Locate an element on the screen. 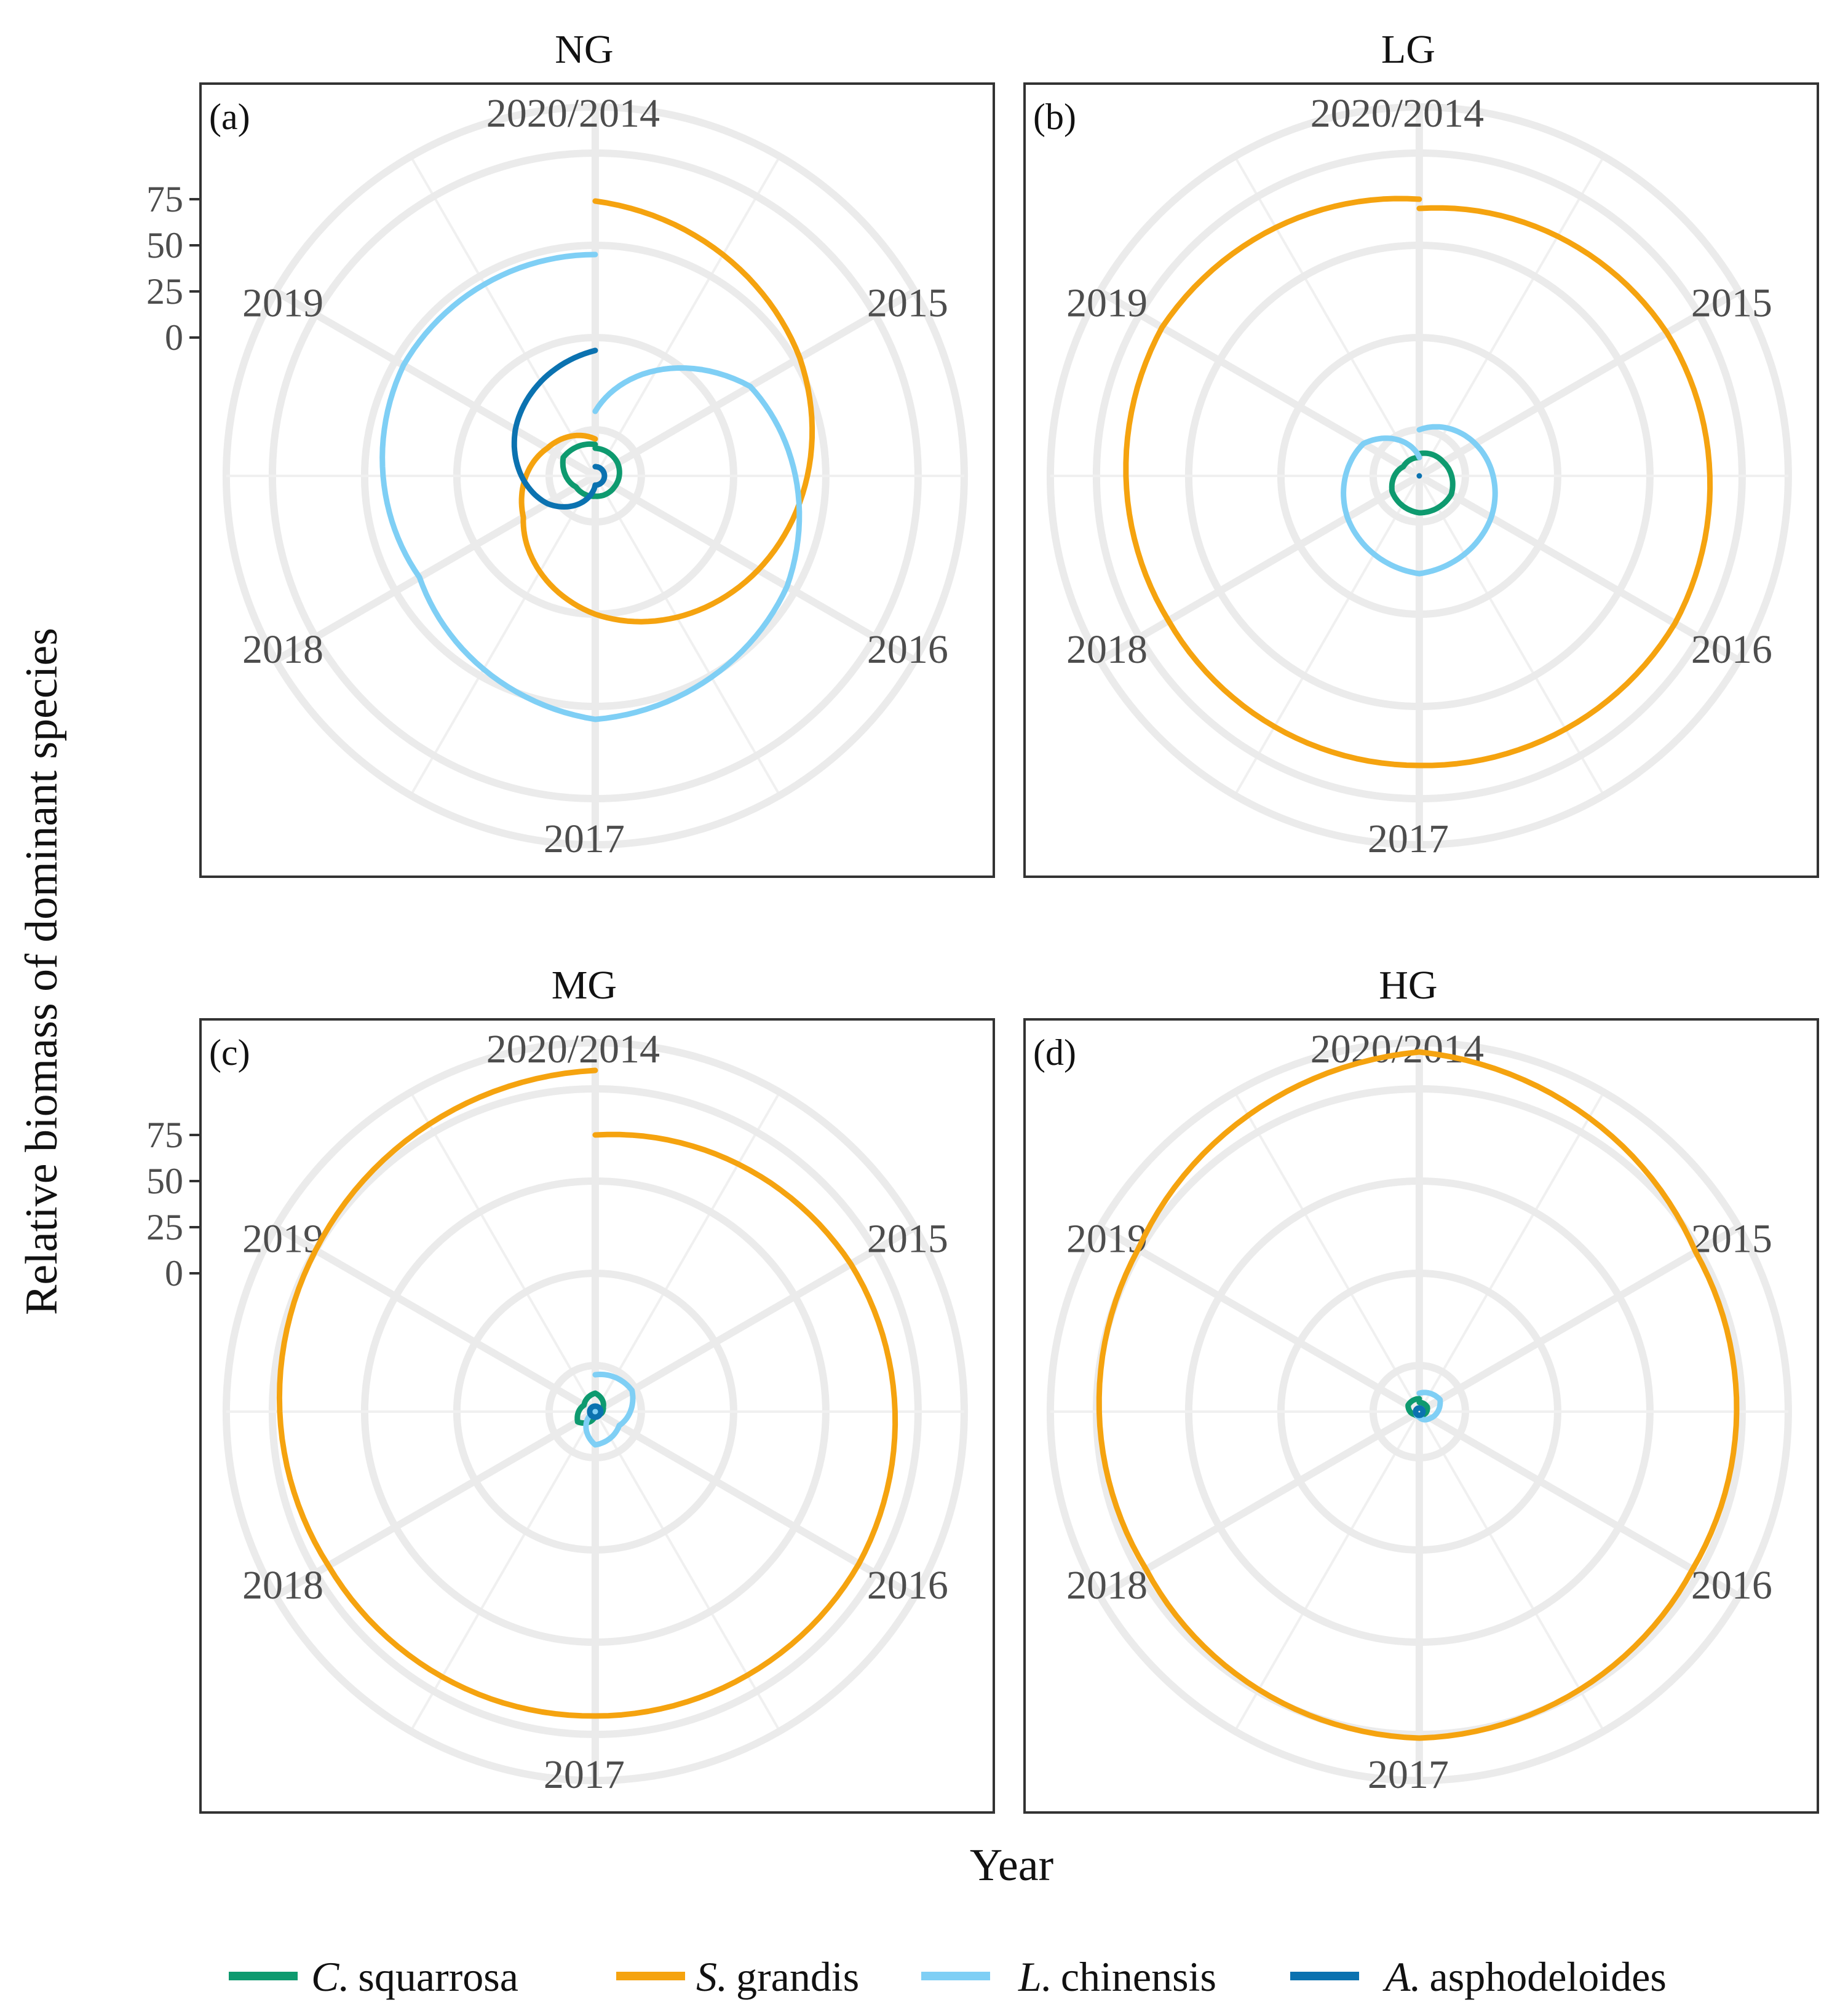  panel-title: MG is located at coordinates (584, 985).